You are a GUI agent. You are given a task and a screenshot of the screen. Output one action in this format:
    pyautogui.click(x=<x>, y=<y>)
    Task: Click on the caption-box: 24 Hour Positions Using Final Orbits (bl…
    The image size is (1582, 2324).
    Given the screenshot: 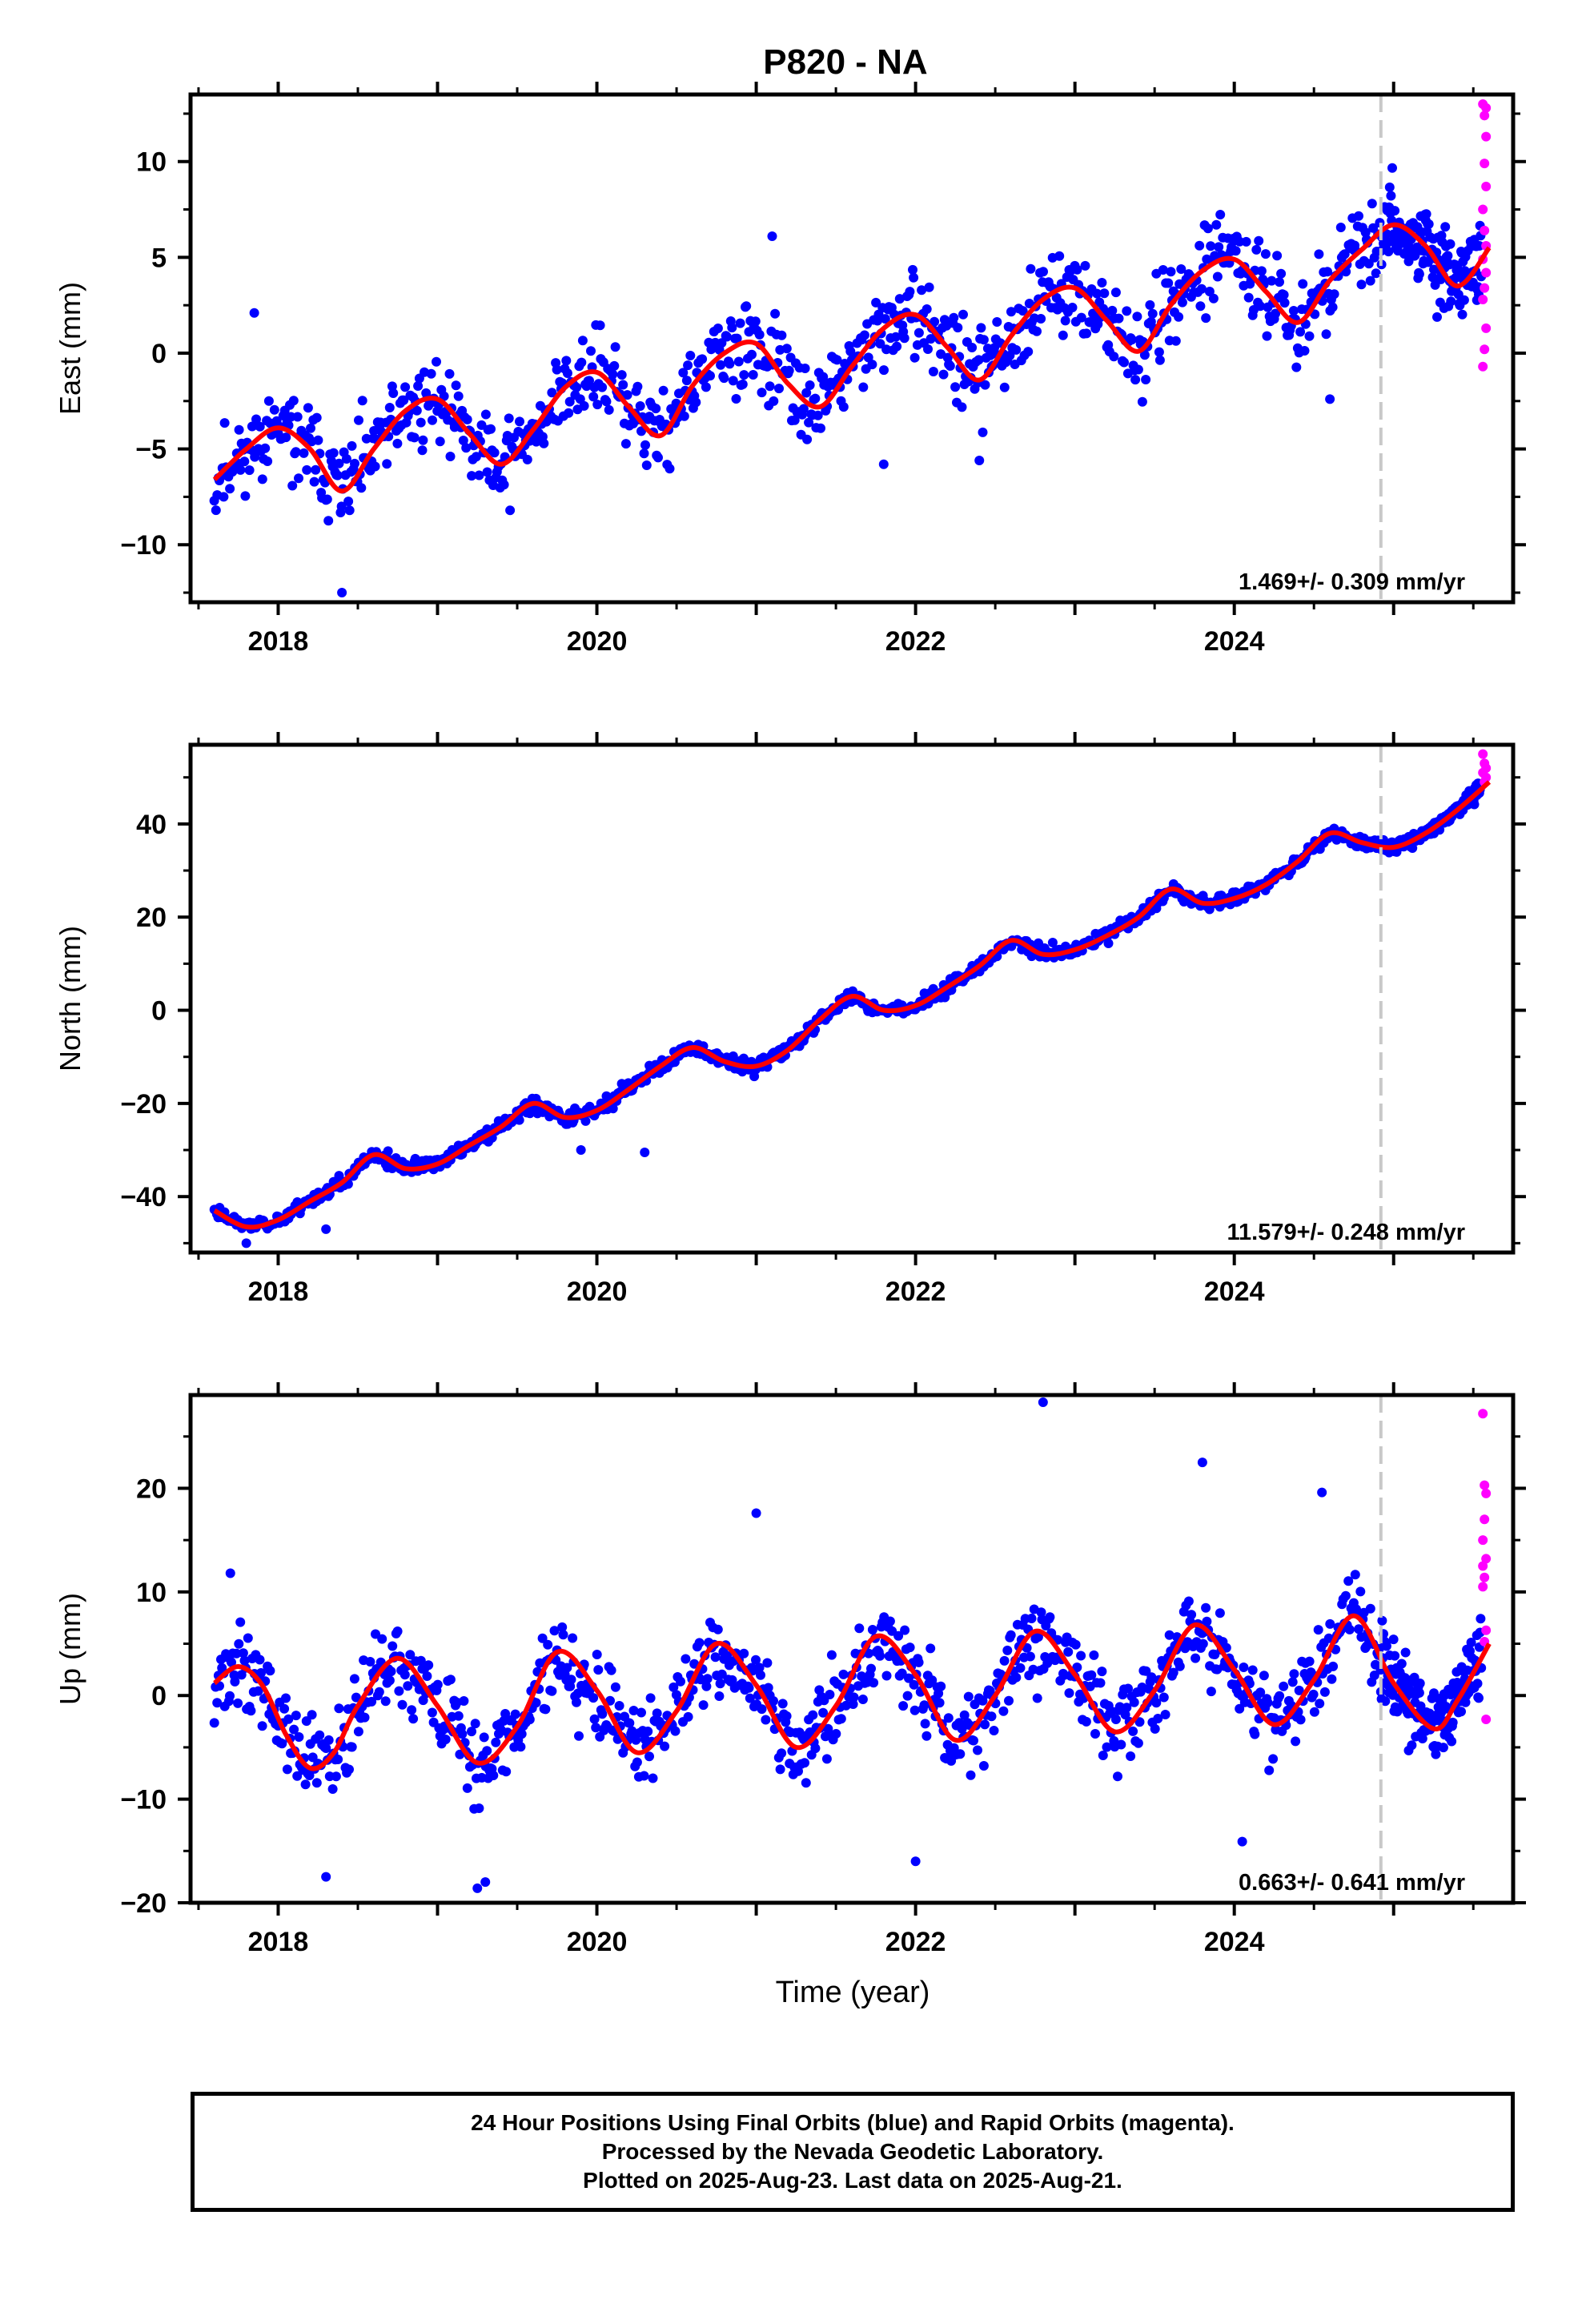 What is the action you would take?
    pyautogui.click(x=853, y=2152)
    